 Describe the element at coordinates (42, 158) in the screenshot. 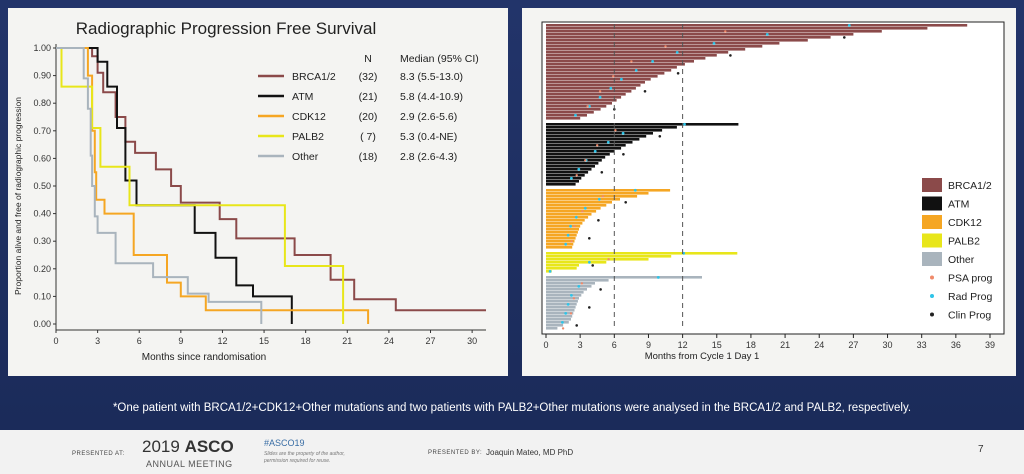

I see `km-y-tick-label: 0.60` at that location.